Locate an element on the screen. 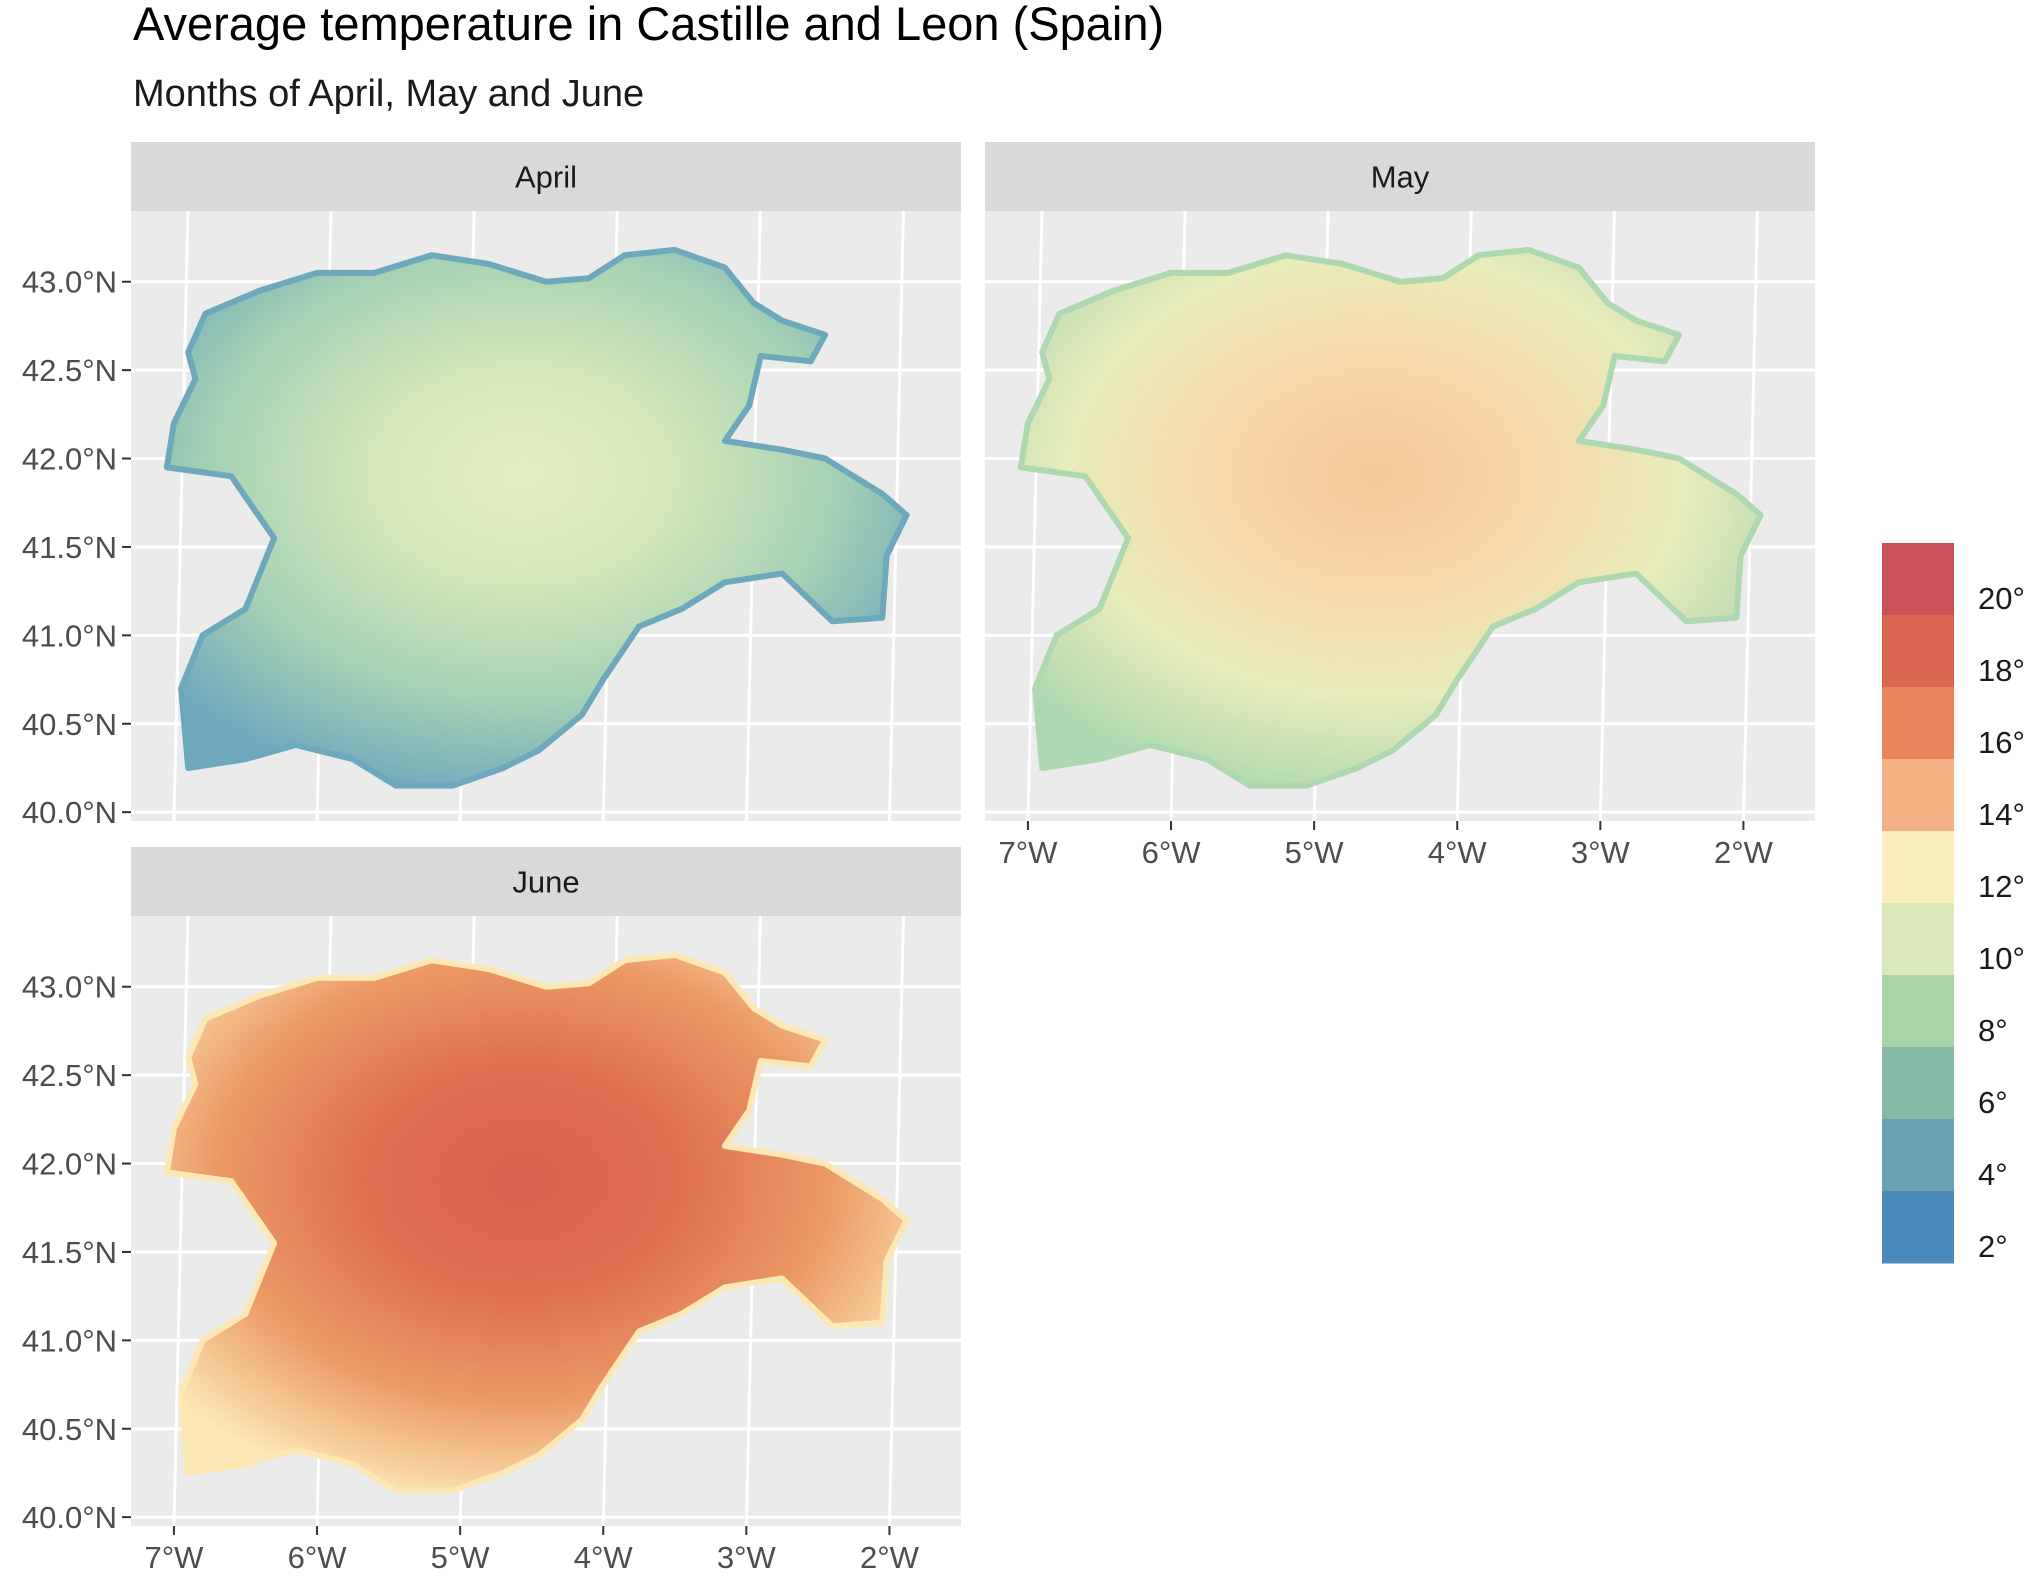 Image resolution: width=2031 pixels, height=1577 pixels. facet-strip-label: April is located at coordinates (546, 177).